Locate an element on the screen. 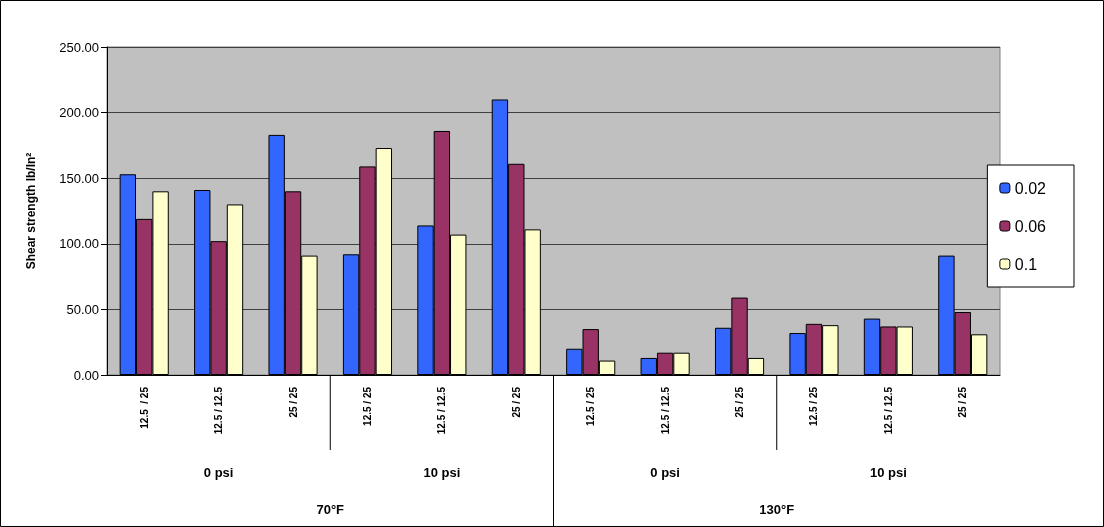 The height and width of the screenshot is (527, 1104). y-tick-label: 100.00 is located at coordinates (79, 244).